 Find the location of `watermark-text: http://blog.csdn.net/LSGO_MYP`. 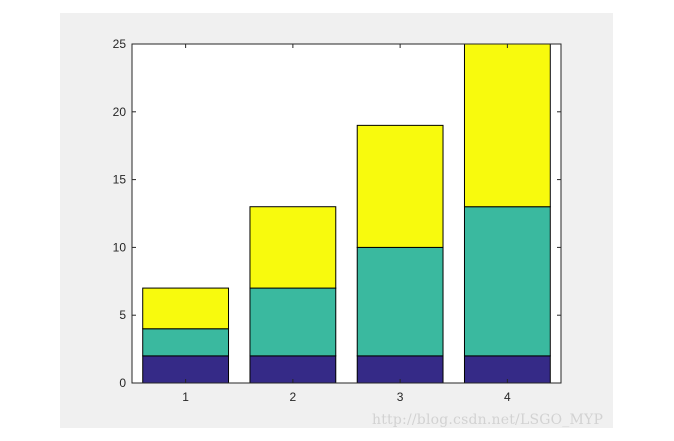

watermark-text: http://blog.csdn.net/LSGO_MYP is located at coordinates (488, 420).